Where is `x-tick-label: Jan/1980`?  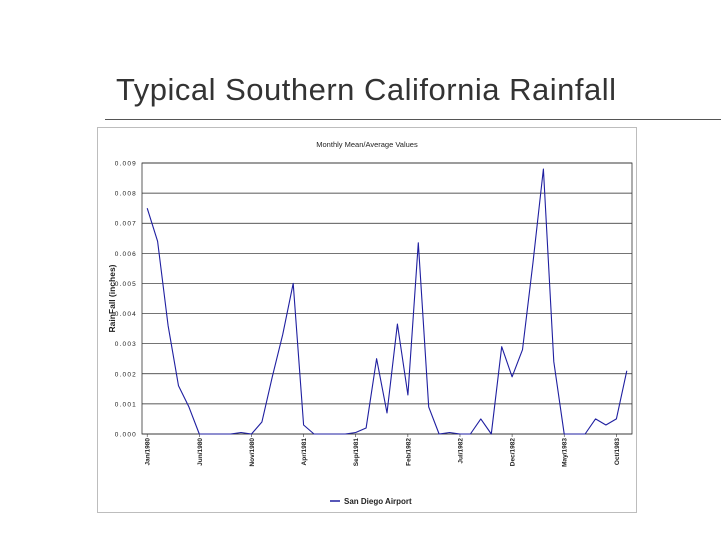
x-tick-label: Jan/1980 is located at coordinates (148, 452).